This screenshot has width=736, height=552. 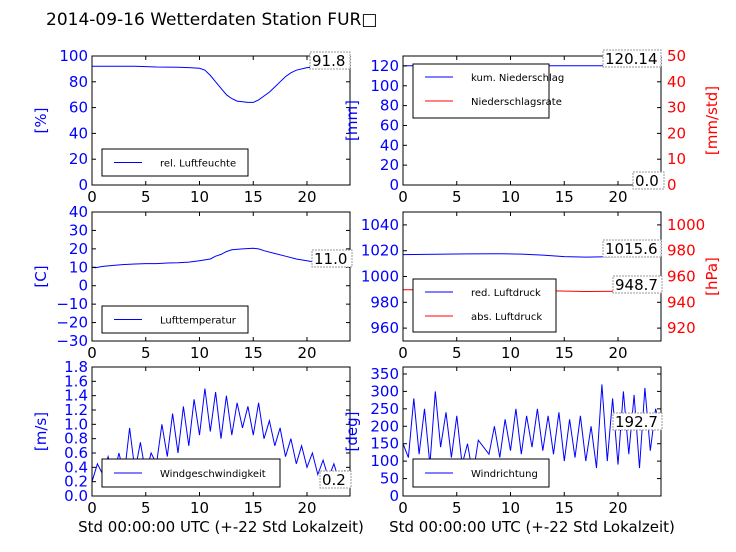 I want to click on value-annotation: 192.7, so click(x=636, y=422).